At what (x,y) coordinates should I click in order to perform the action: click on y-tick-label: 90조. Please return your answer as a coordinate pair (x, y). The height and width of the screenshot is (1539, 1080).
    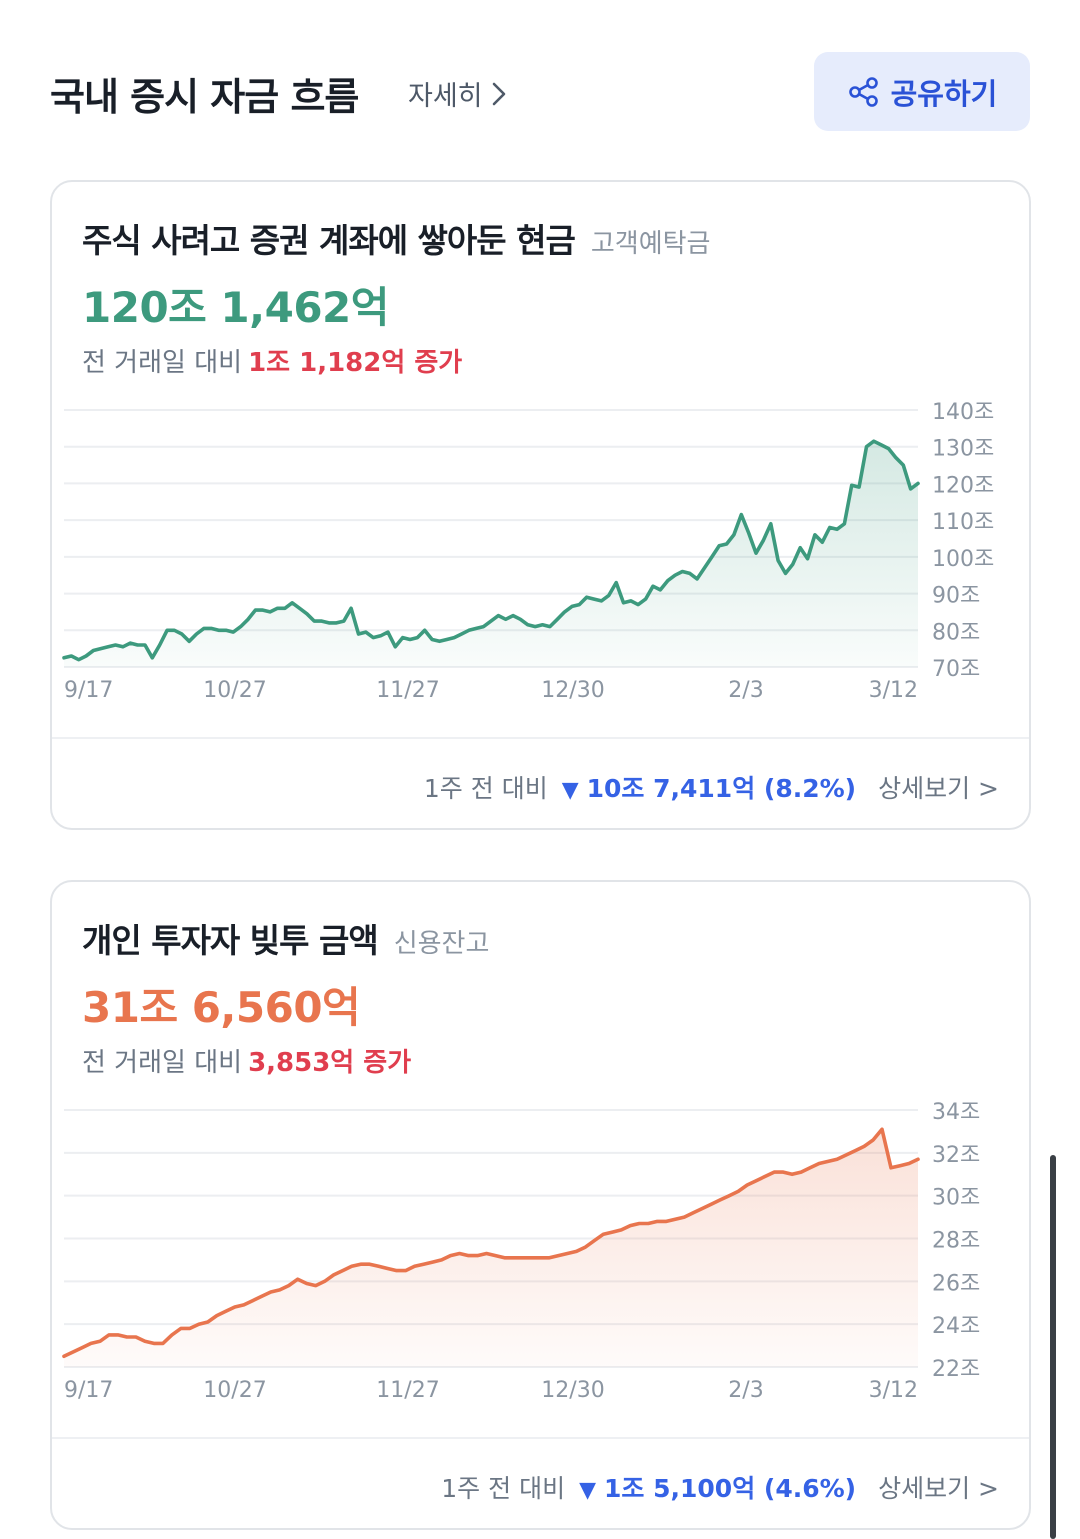
    Looking at the image, I should click on (956, 596).